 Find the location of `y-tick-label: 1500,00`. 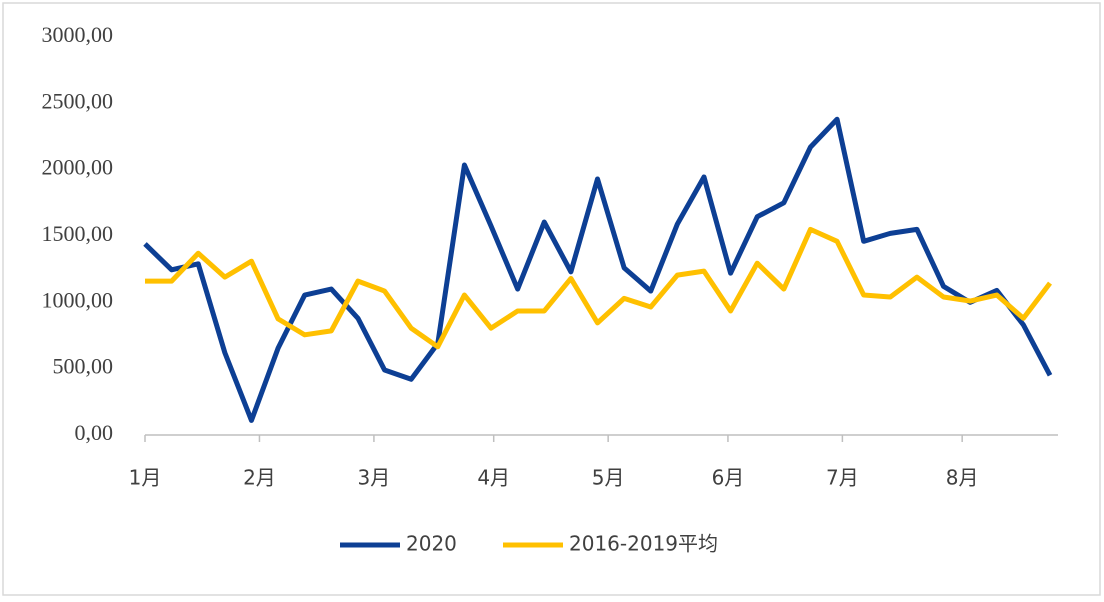

y-tick-label: 1500,00 is located at coordinates (78, 233).